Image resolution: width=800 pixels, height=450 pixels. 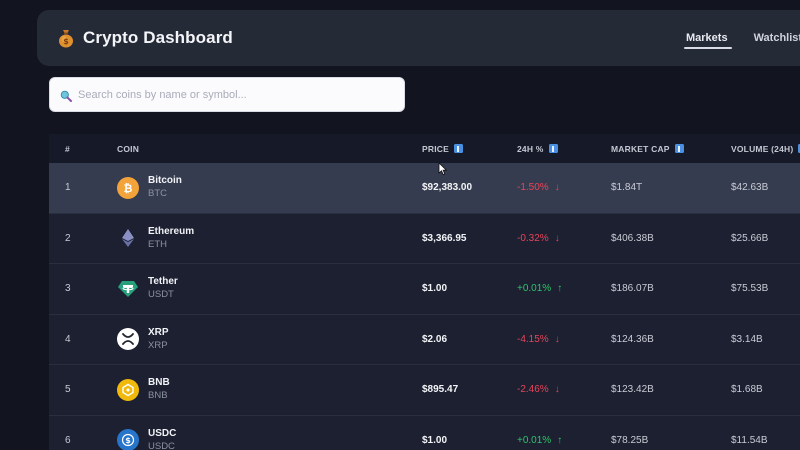 What do you see at coordinates (68, 188) in the screenshot?
I see `rank-cell: 1` at bounding box center [68, 188].